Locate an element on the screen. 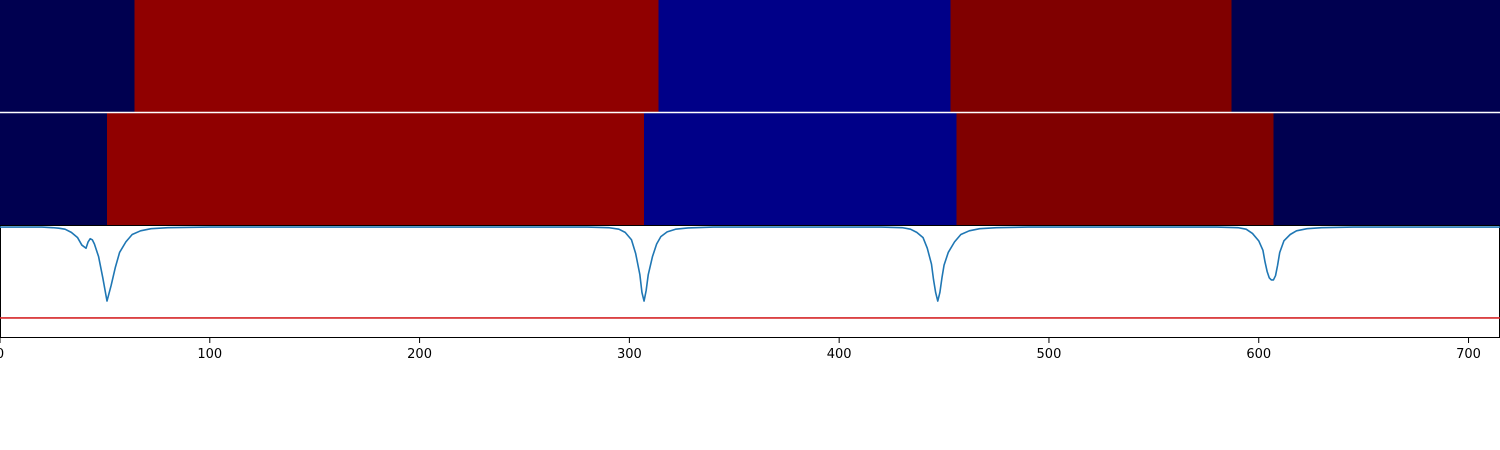  x-tick-label: 400 is located at coordinates (839, 354).